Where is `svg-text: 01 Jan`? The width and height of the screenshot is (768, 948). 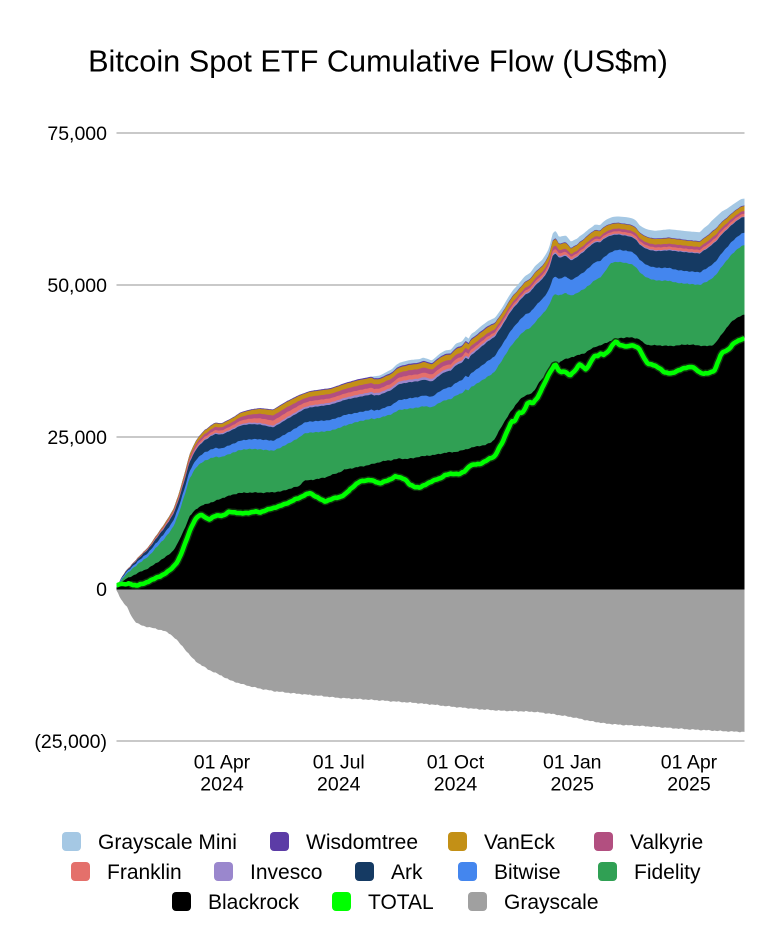
svg-text: 01 Jan is located at coordinates (572, 763).